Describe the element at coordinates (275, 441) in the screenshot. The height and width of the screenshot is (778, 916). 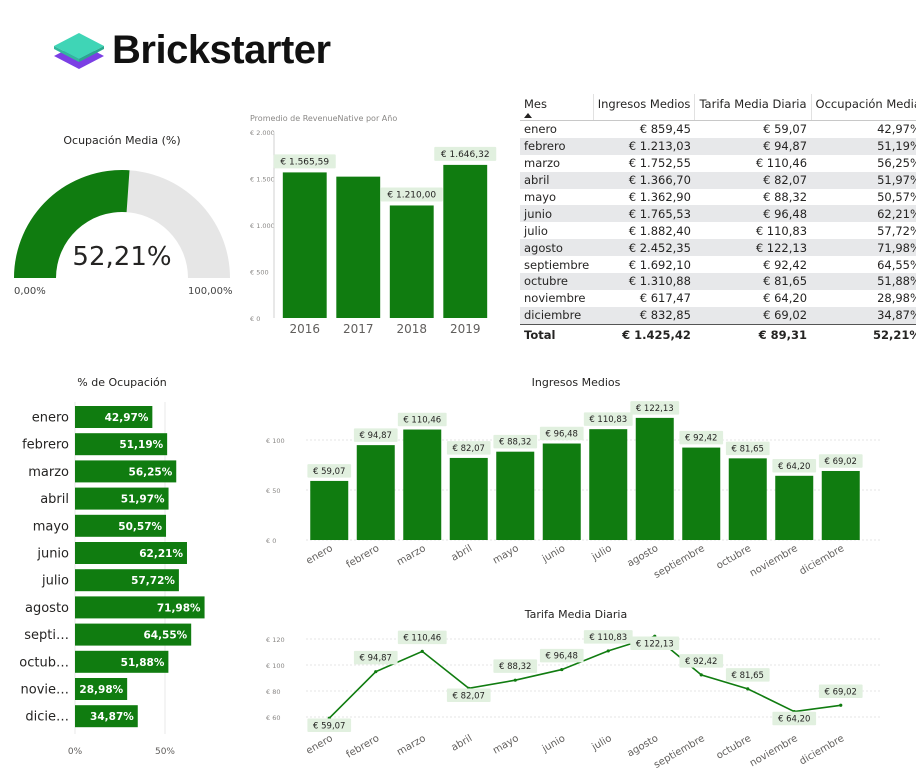
I see `ing-ytick-label: € 100` at that location.